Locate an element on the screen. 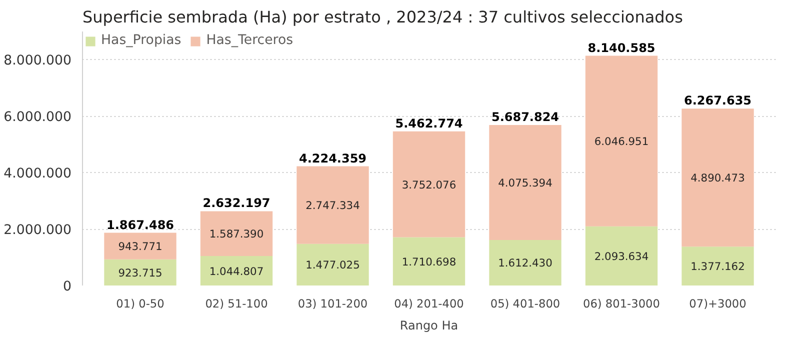  total-label: 5.462.774 is located at coordinates (429, 123).